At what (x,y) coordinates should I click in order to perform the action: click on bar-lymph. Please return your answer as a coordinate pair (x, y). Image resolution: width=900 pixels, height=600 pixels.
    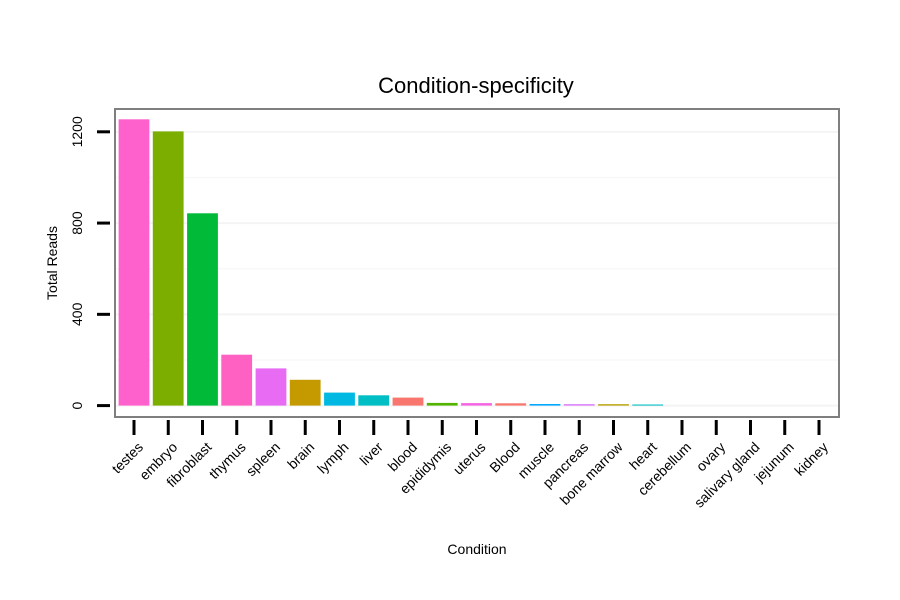
    Looking at the image, I should click on (339, 399).